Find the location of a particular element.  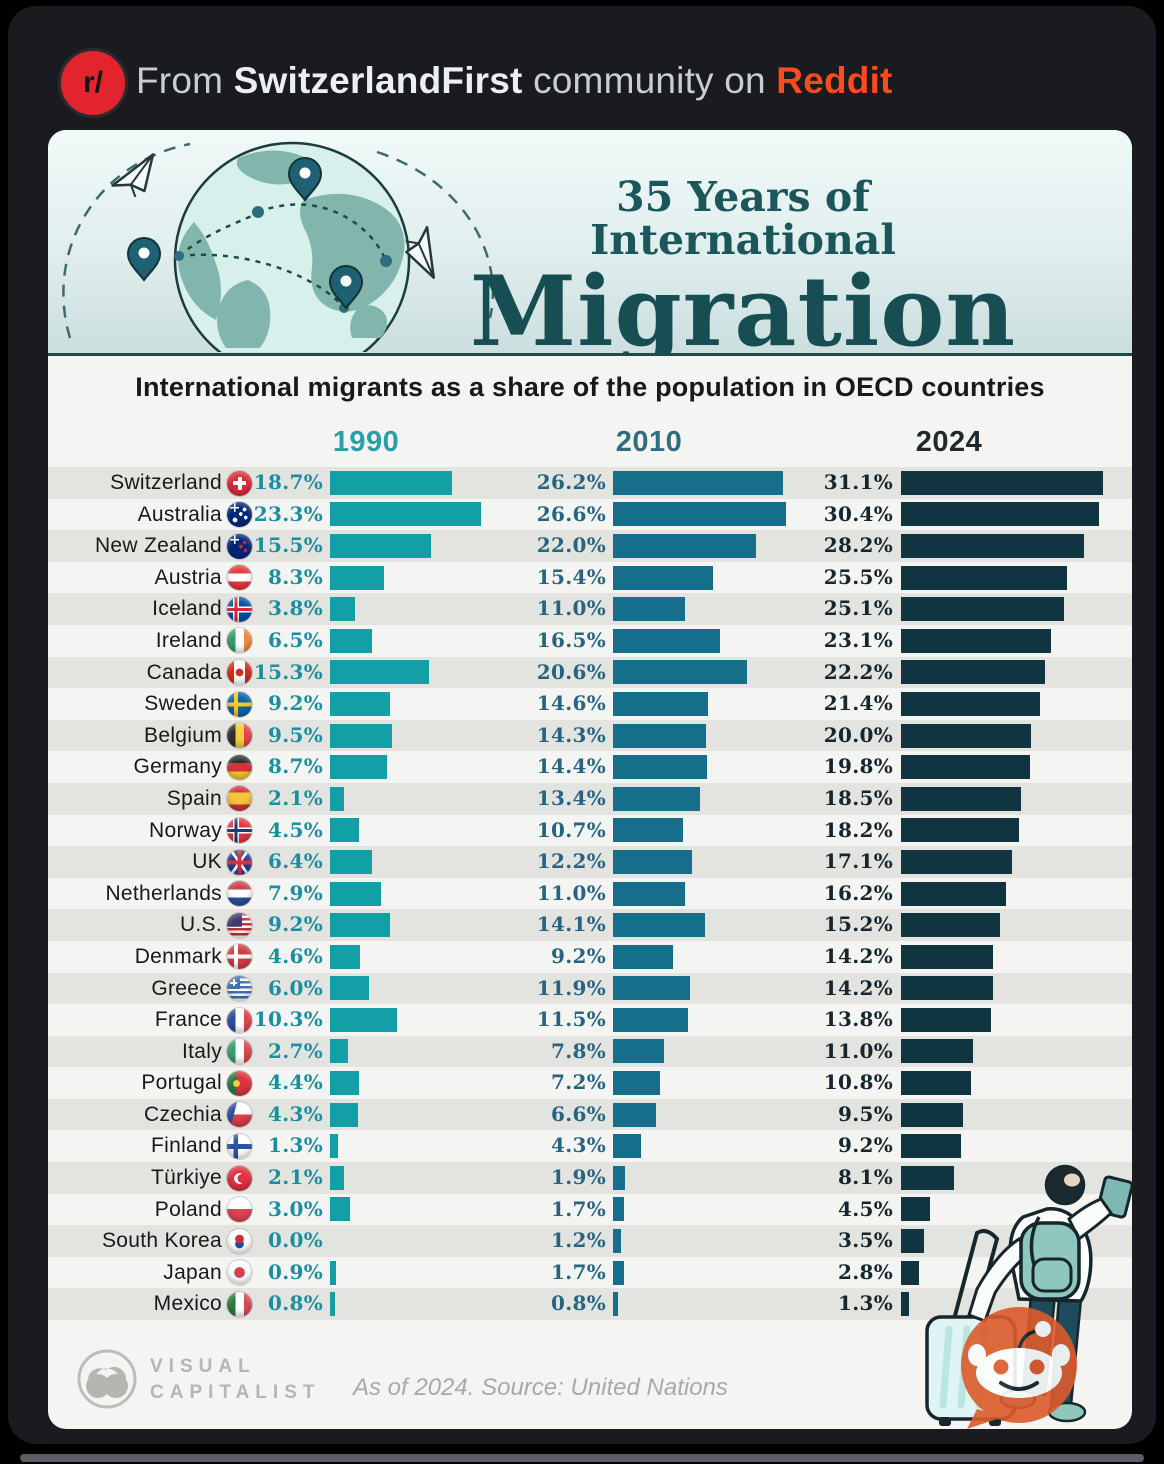

czechia-flag is located at coordinates (239, 1115).